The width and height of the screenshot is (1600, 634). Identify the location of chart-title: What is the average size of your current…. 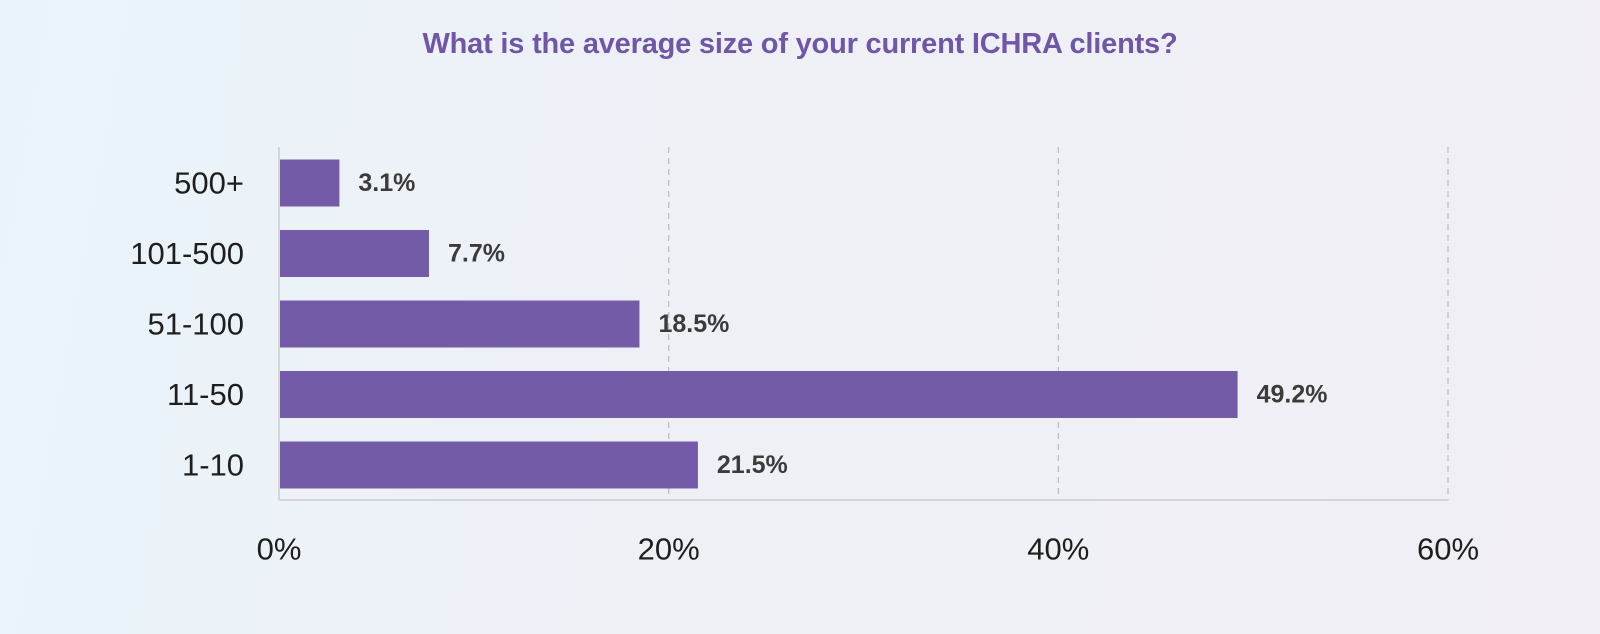
(800, 44).